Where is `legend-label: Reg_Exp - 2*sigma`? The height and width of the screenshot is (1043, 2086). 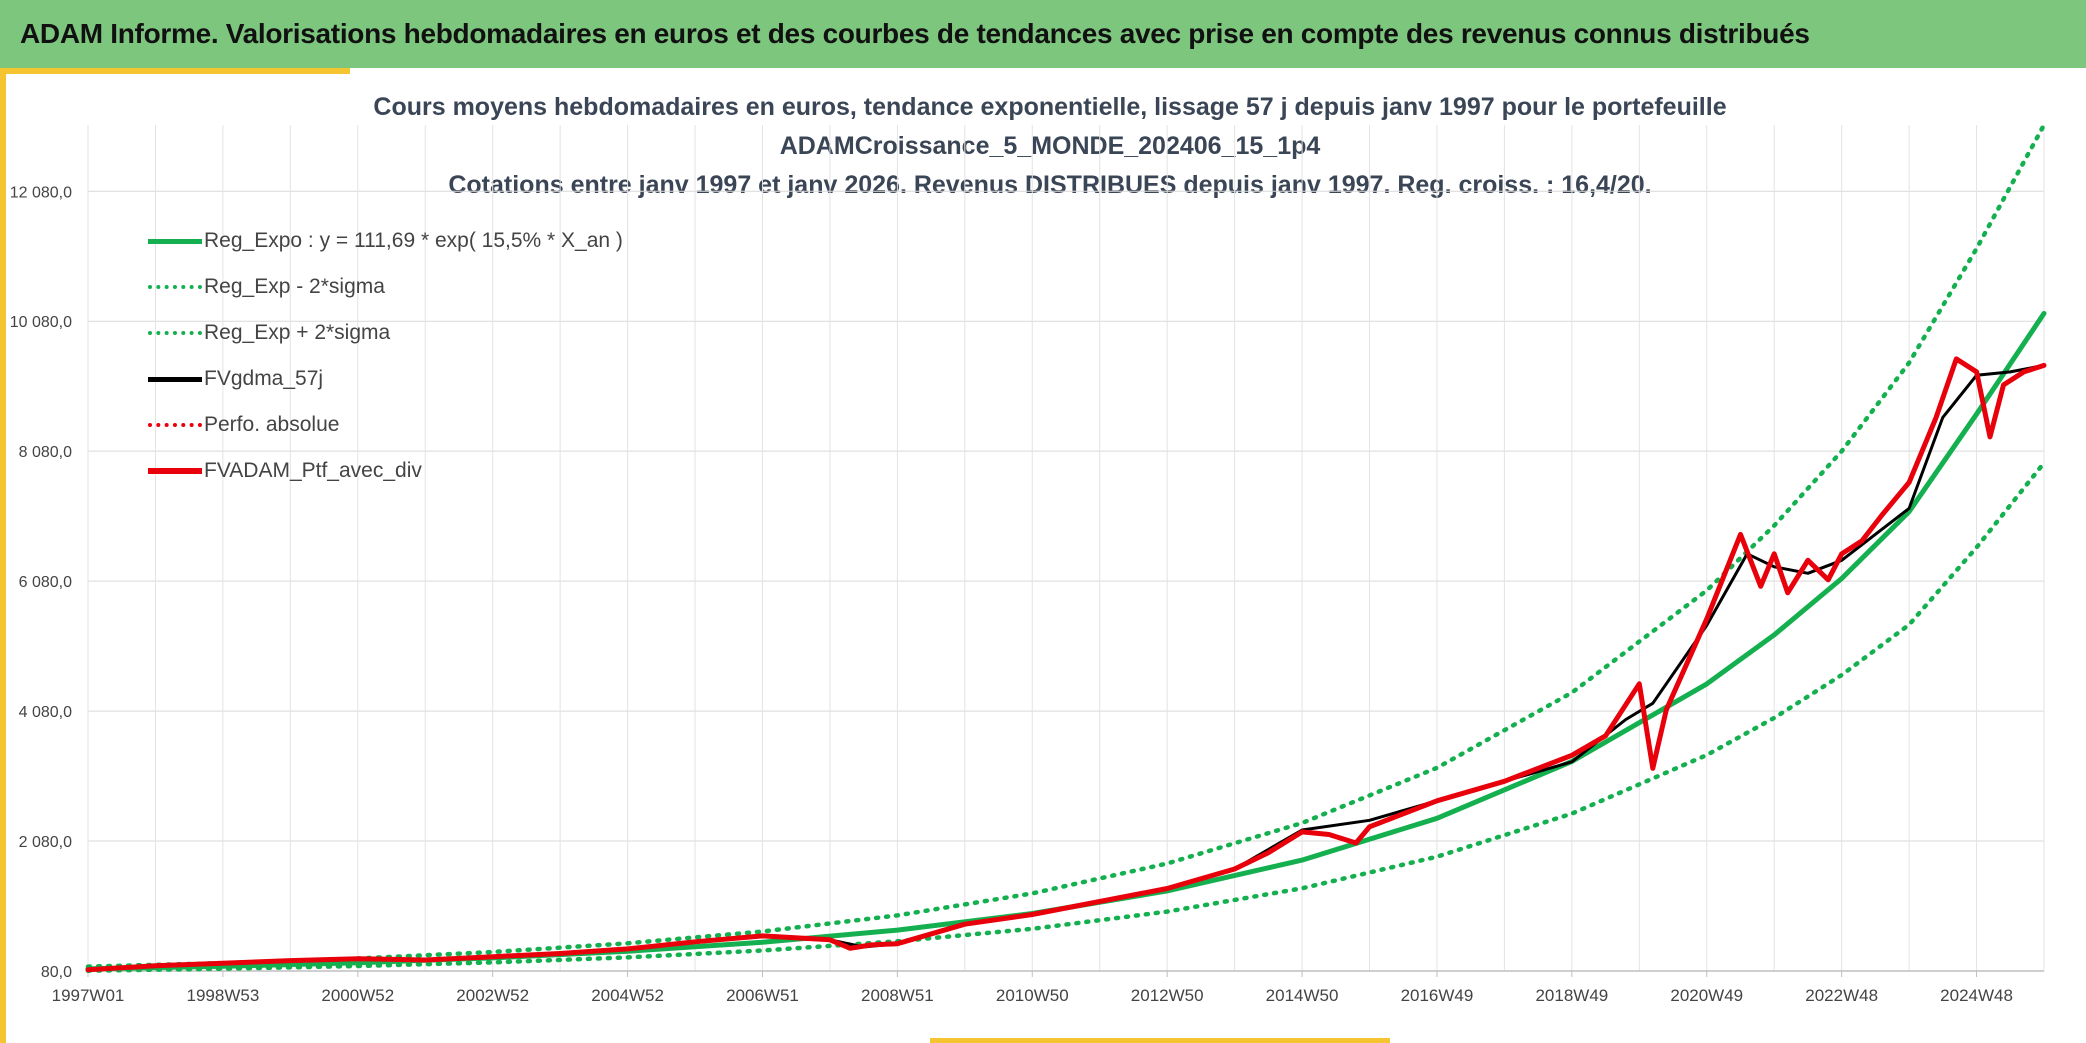
legend-label: Reg_Exp - 2*sigma is located at coordinates (294, 286).